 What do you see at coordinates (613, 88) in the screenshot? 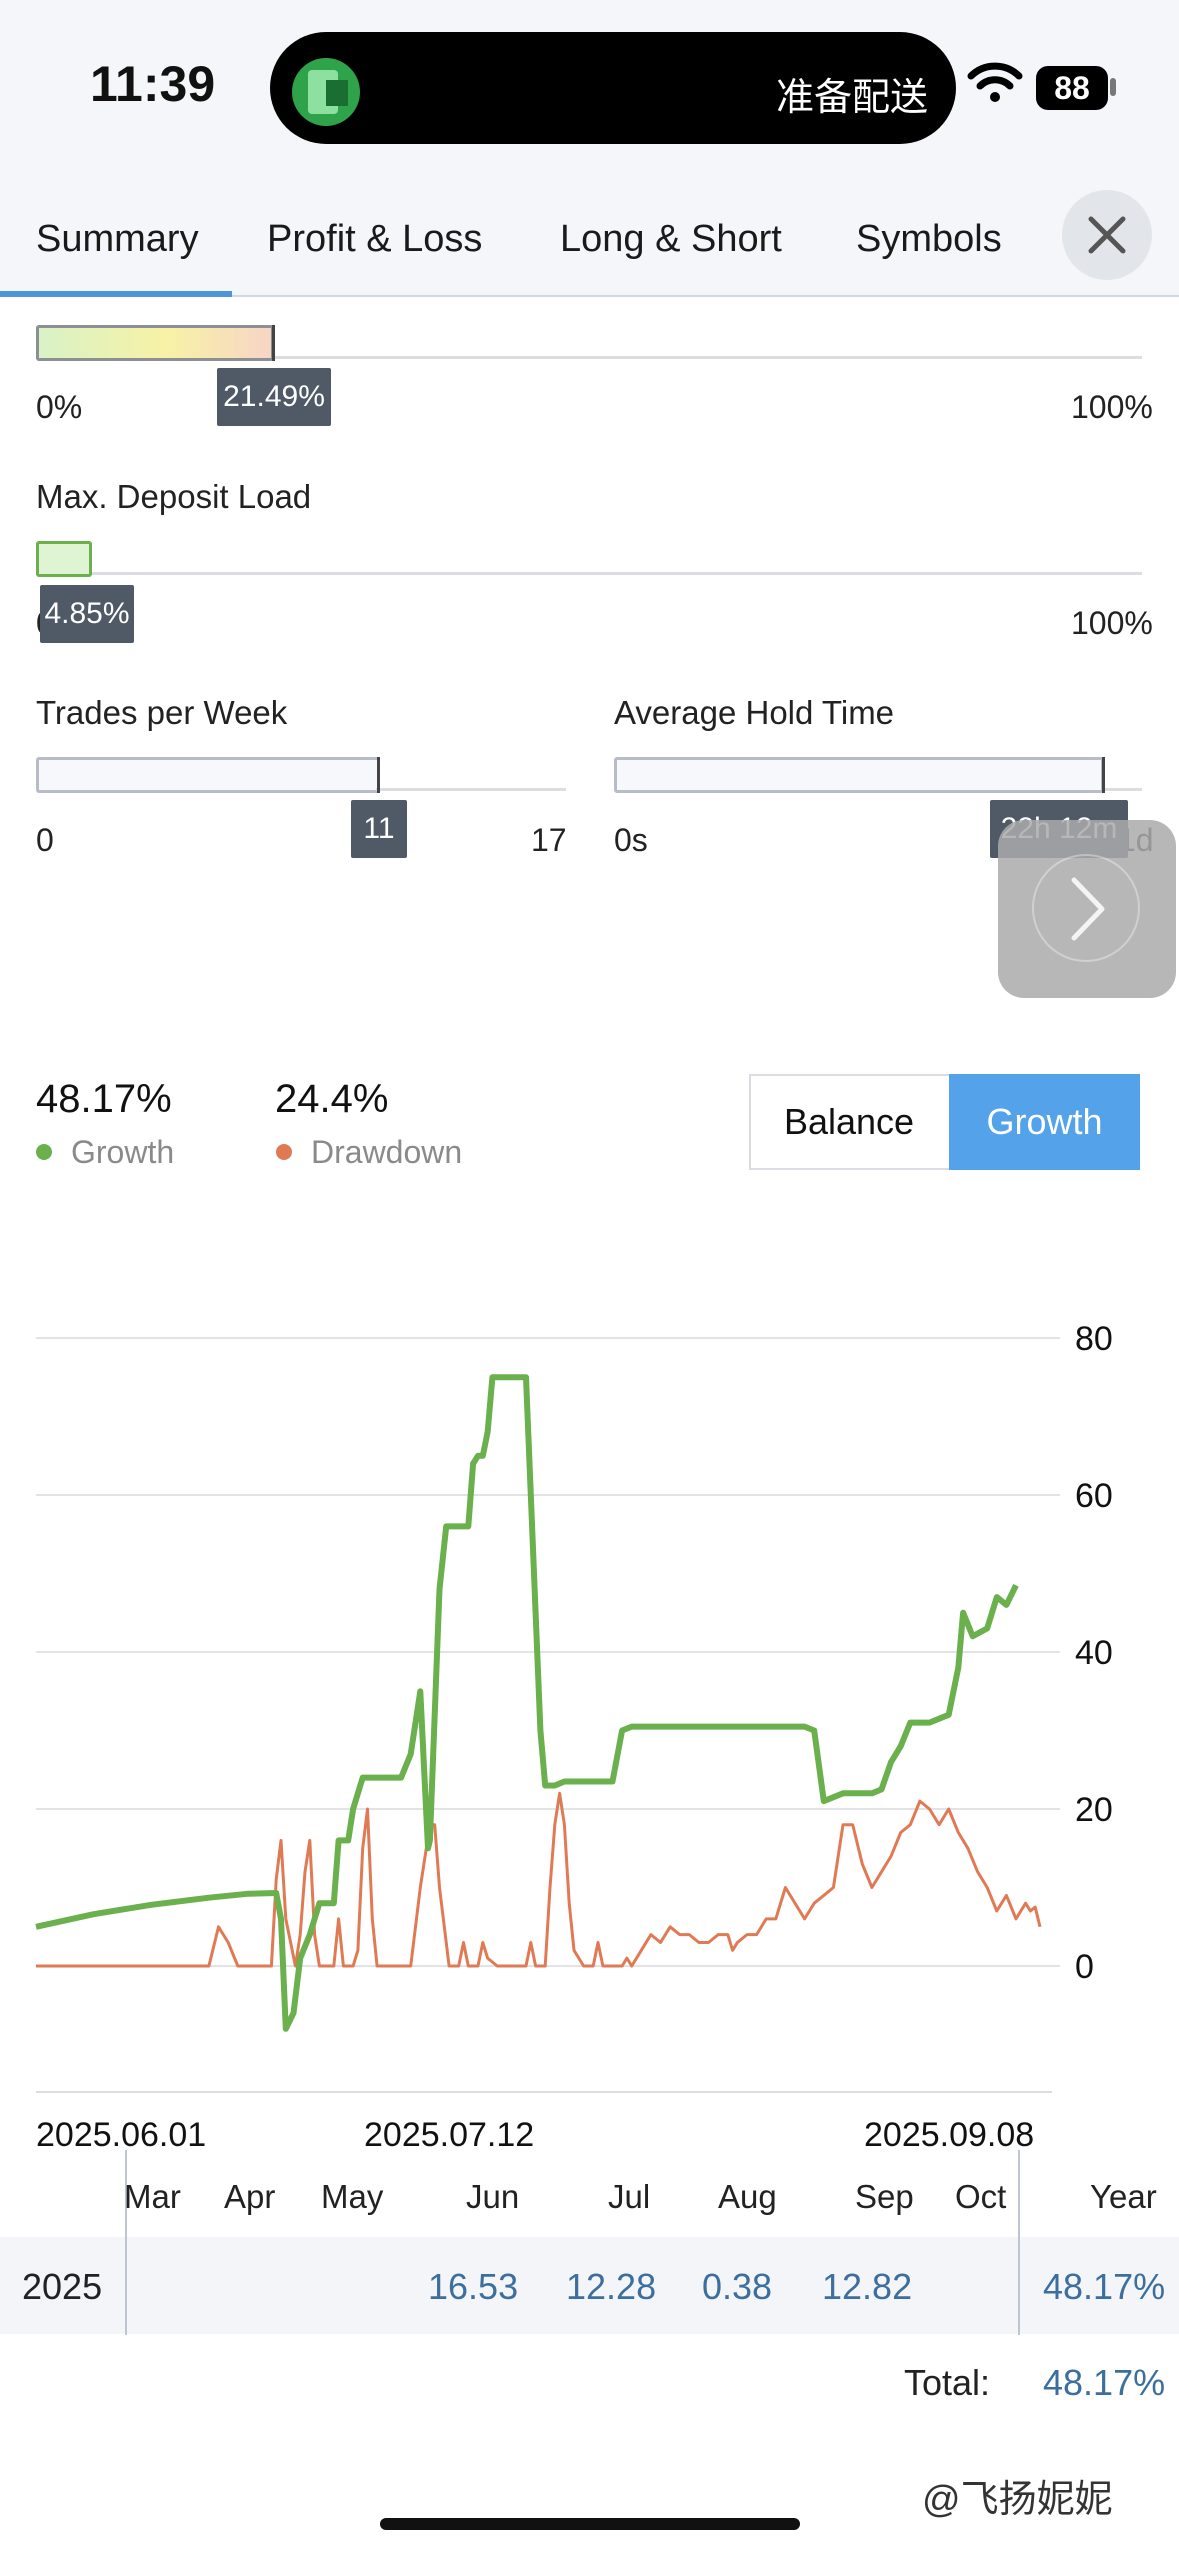
I see `dynamic-island` at bounding box center [613, 88].